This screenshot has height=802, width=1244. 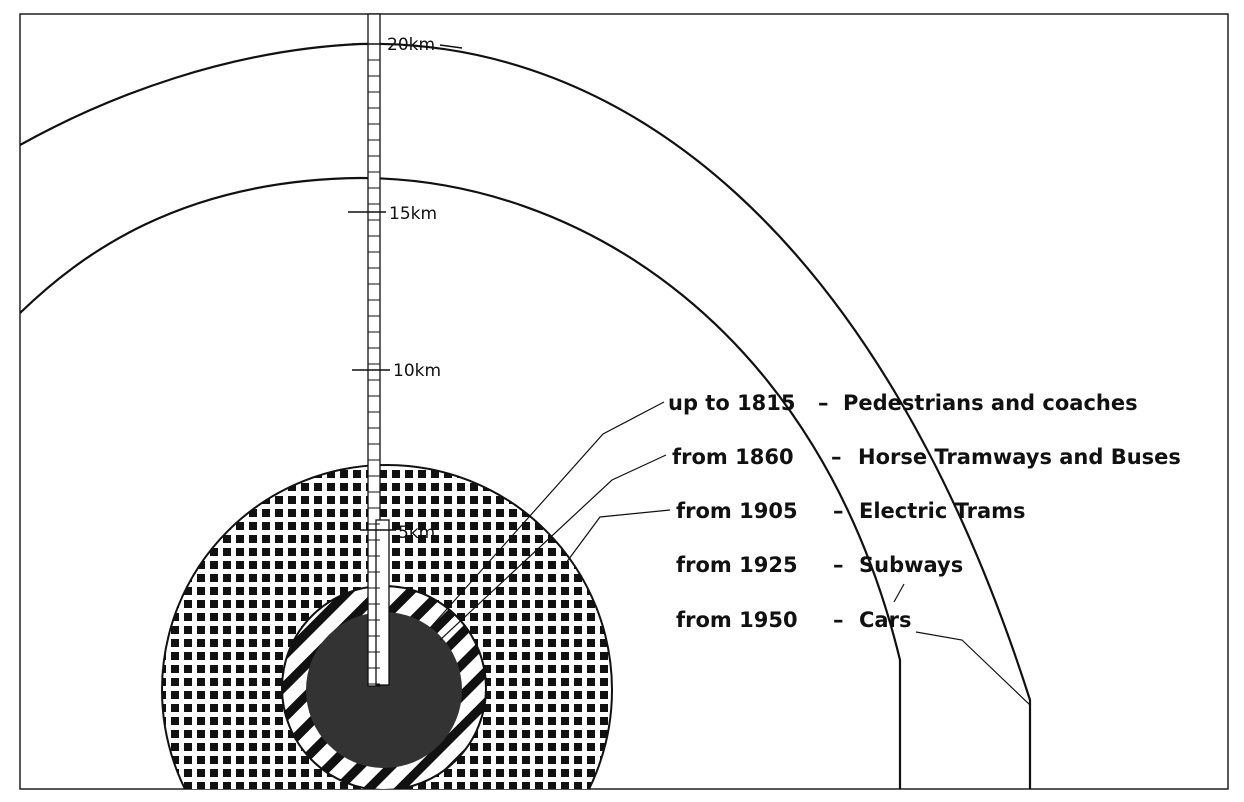 What do you see at coordinates (973, 668) in the screenshot?
I see `leader-cars` at bounding box center [973, 668].